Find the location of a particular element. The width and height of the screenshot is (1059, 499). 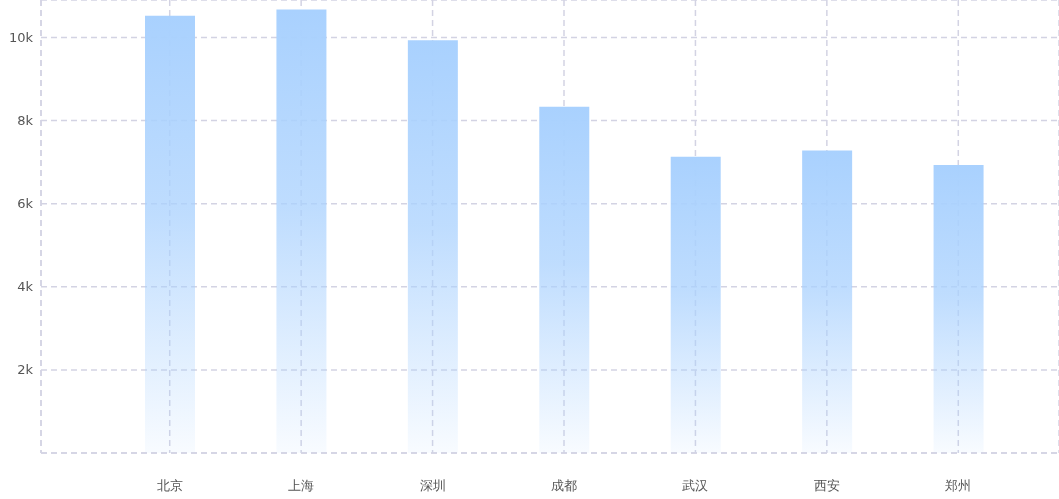

y-tick-label: 4k is located at coordinates (25, 287).